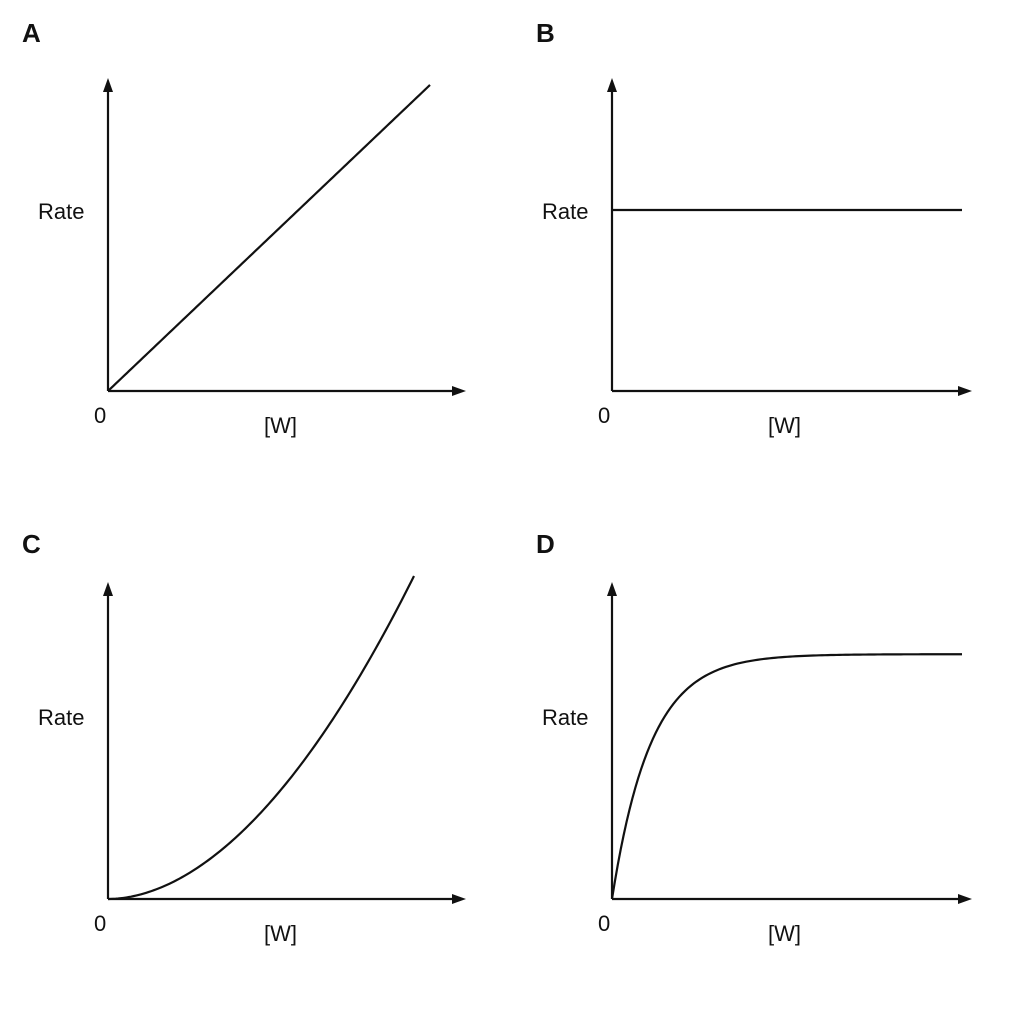 This screenshot has height=1024, width=1024. What do you see at coordinates (786, 776) in the screenshot?
I see `panel-d-series-line` at bounding box center [786, 776].